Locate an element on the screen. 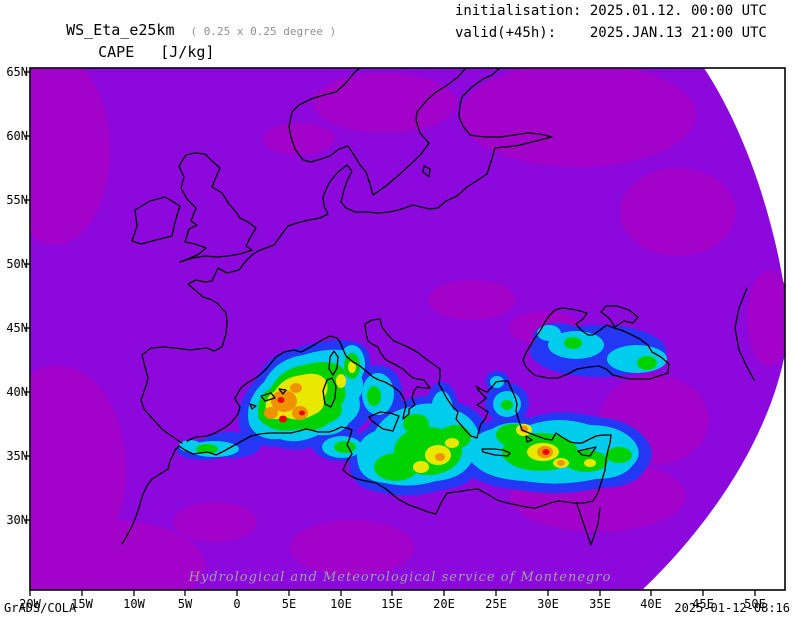  title-line: WS_Eta_e25km ( 0.25 x 0.25 degree ) is located at coordinates (183, 30).